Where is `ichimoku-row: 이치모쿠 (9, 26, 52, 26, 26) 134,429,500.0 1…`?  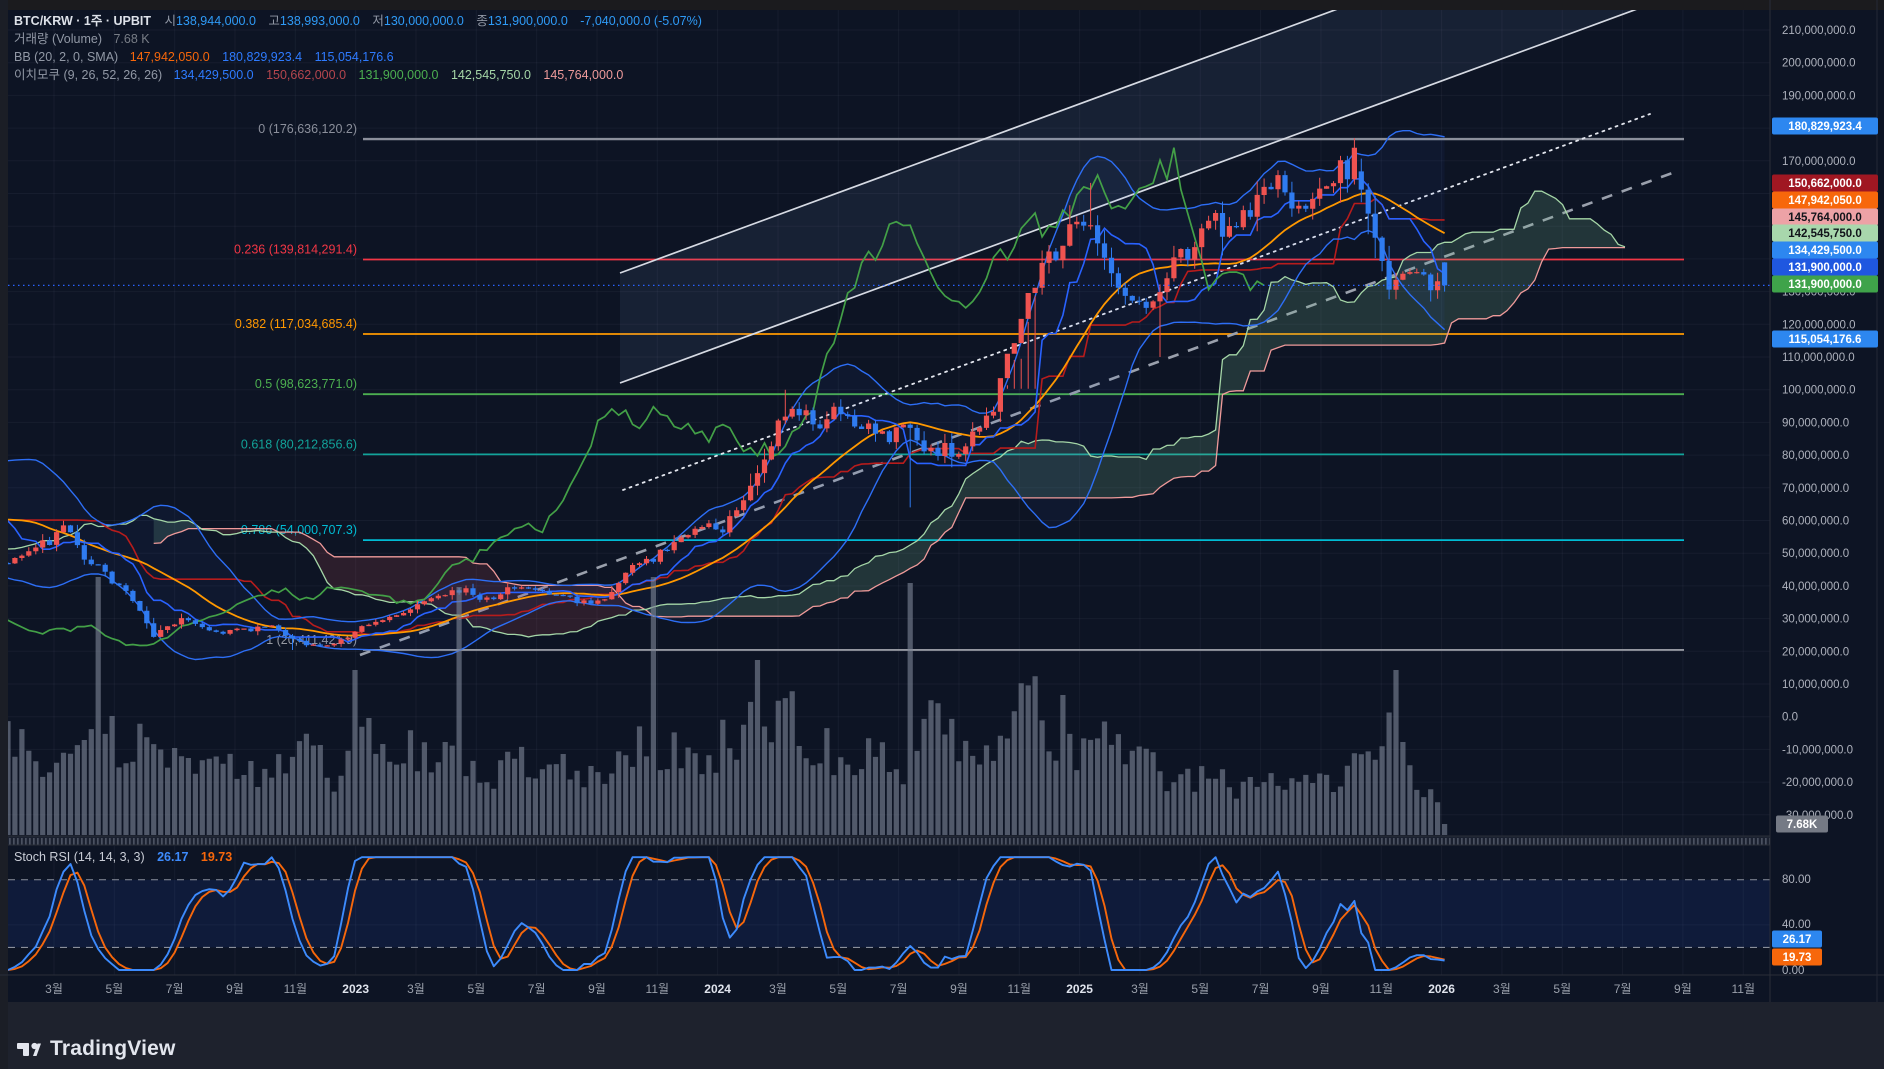 ichimoku-row: 이치모쿠 (9, 26, 52, 26, 26) 134,429,500.0 1… is located at coordinates (319, 75).